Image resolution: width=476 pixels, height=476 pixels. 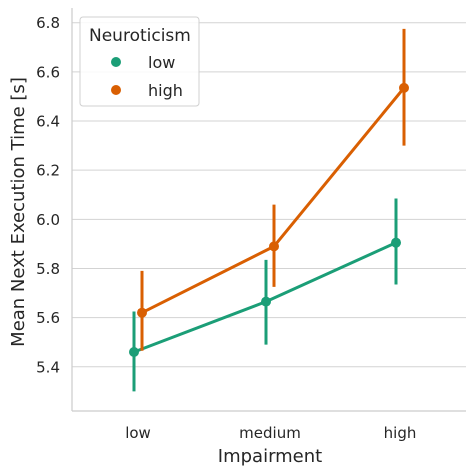 What do you see at coordinates (48, 23) in the screenshot?
I see `y-tick-label: 6.8` at bounding box center [48, 23].